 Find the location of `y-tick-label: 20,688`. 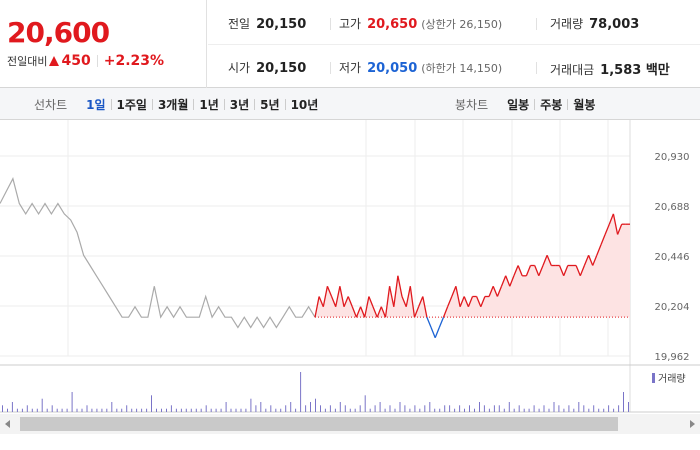

y-tick-label: 20,688 is located at coordinates (672, 207).